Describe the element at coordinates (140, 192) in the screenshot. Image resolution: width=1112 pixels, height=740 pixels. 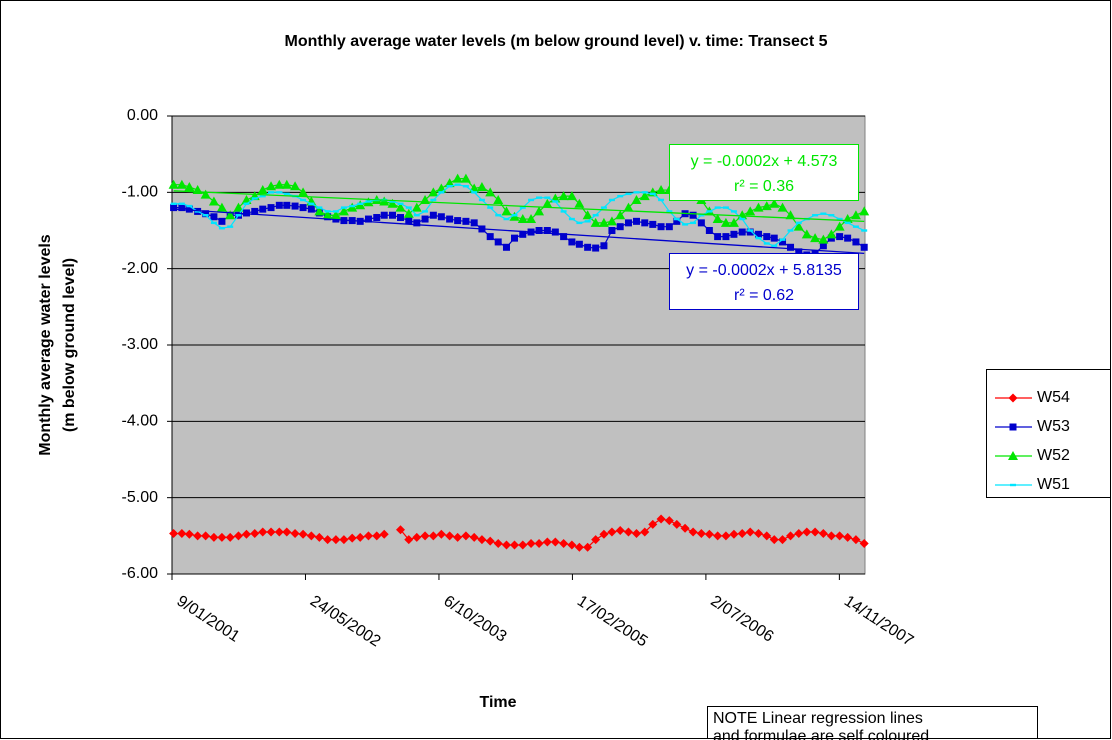
I see `y-tick-label: -1.00` at that location.